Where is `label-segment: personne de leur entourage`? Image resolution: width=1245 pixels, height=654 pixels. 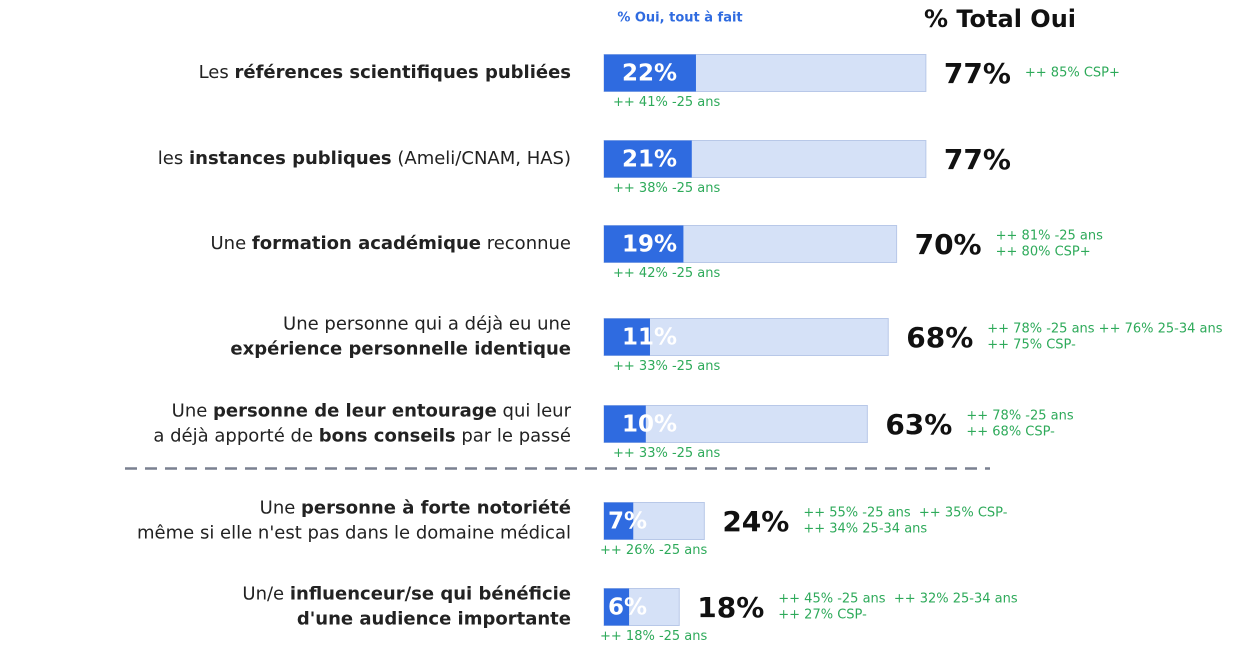
label-segment: personne de leur entourage is located at coordinates (355, 411).